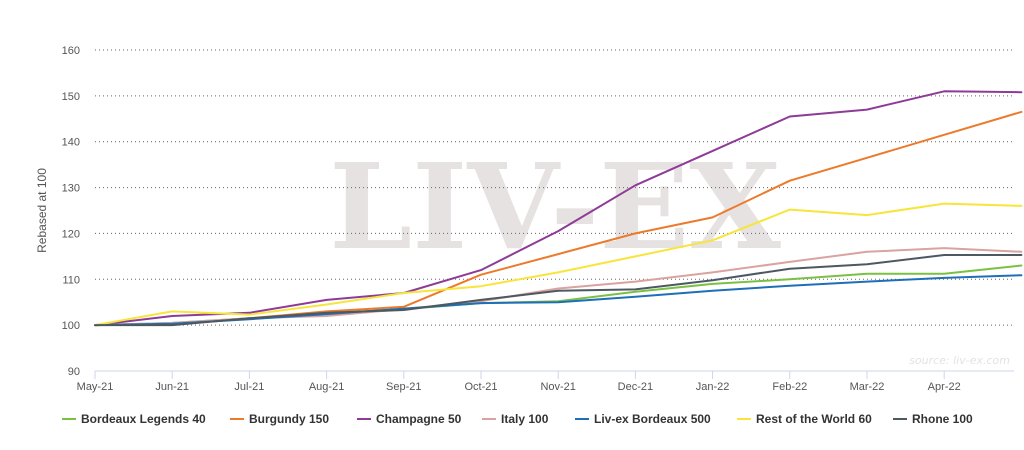  I want to click on y-tick-label: 160, so click(71, 51).